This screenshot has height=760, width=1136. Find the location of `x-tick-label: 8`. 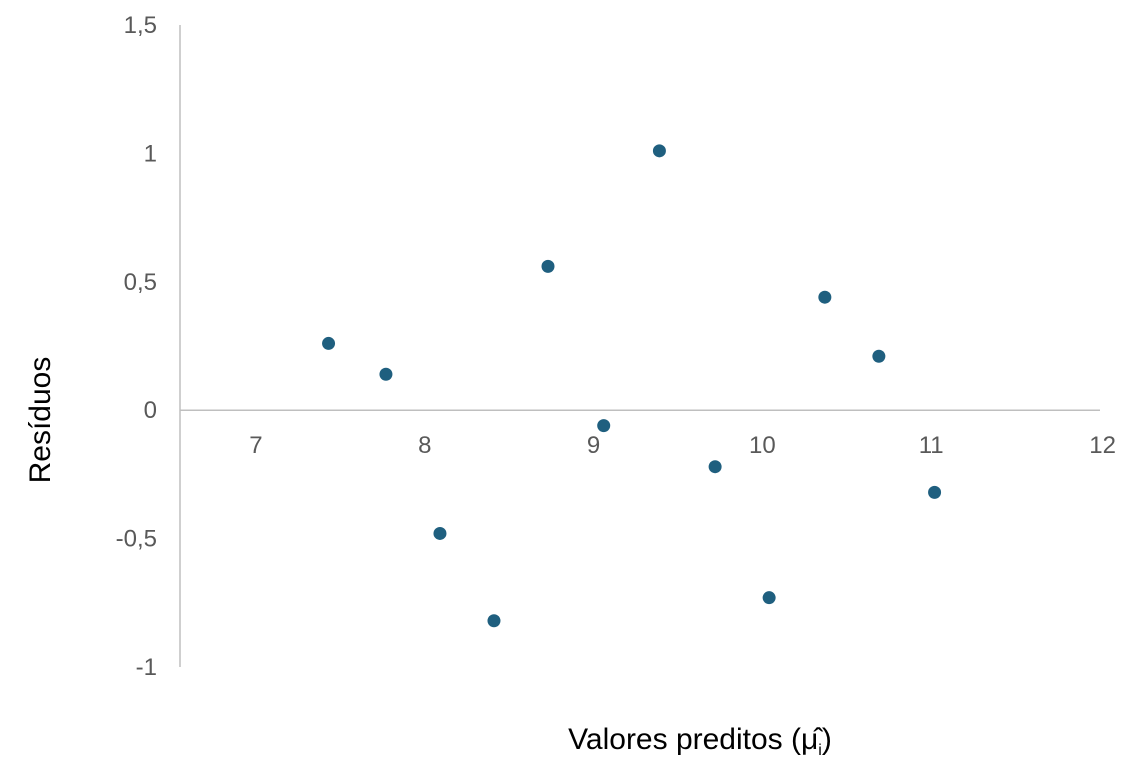

x-tick-label: 8 is located at coordinates (424, 445).